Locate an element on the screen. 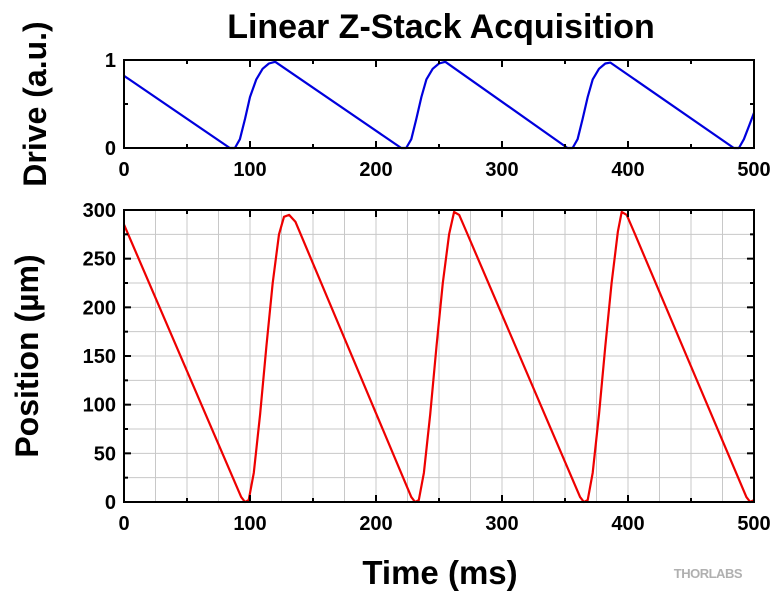 This screenshot has width=780, height=596. position-x-tick-label: 500 is located at coordinates (753, 524).